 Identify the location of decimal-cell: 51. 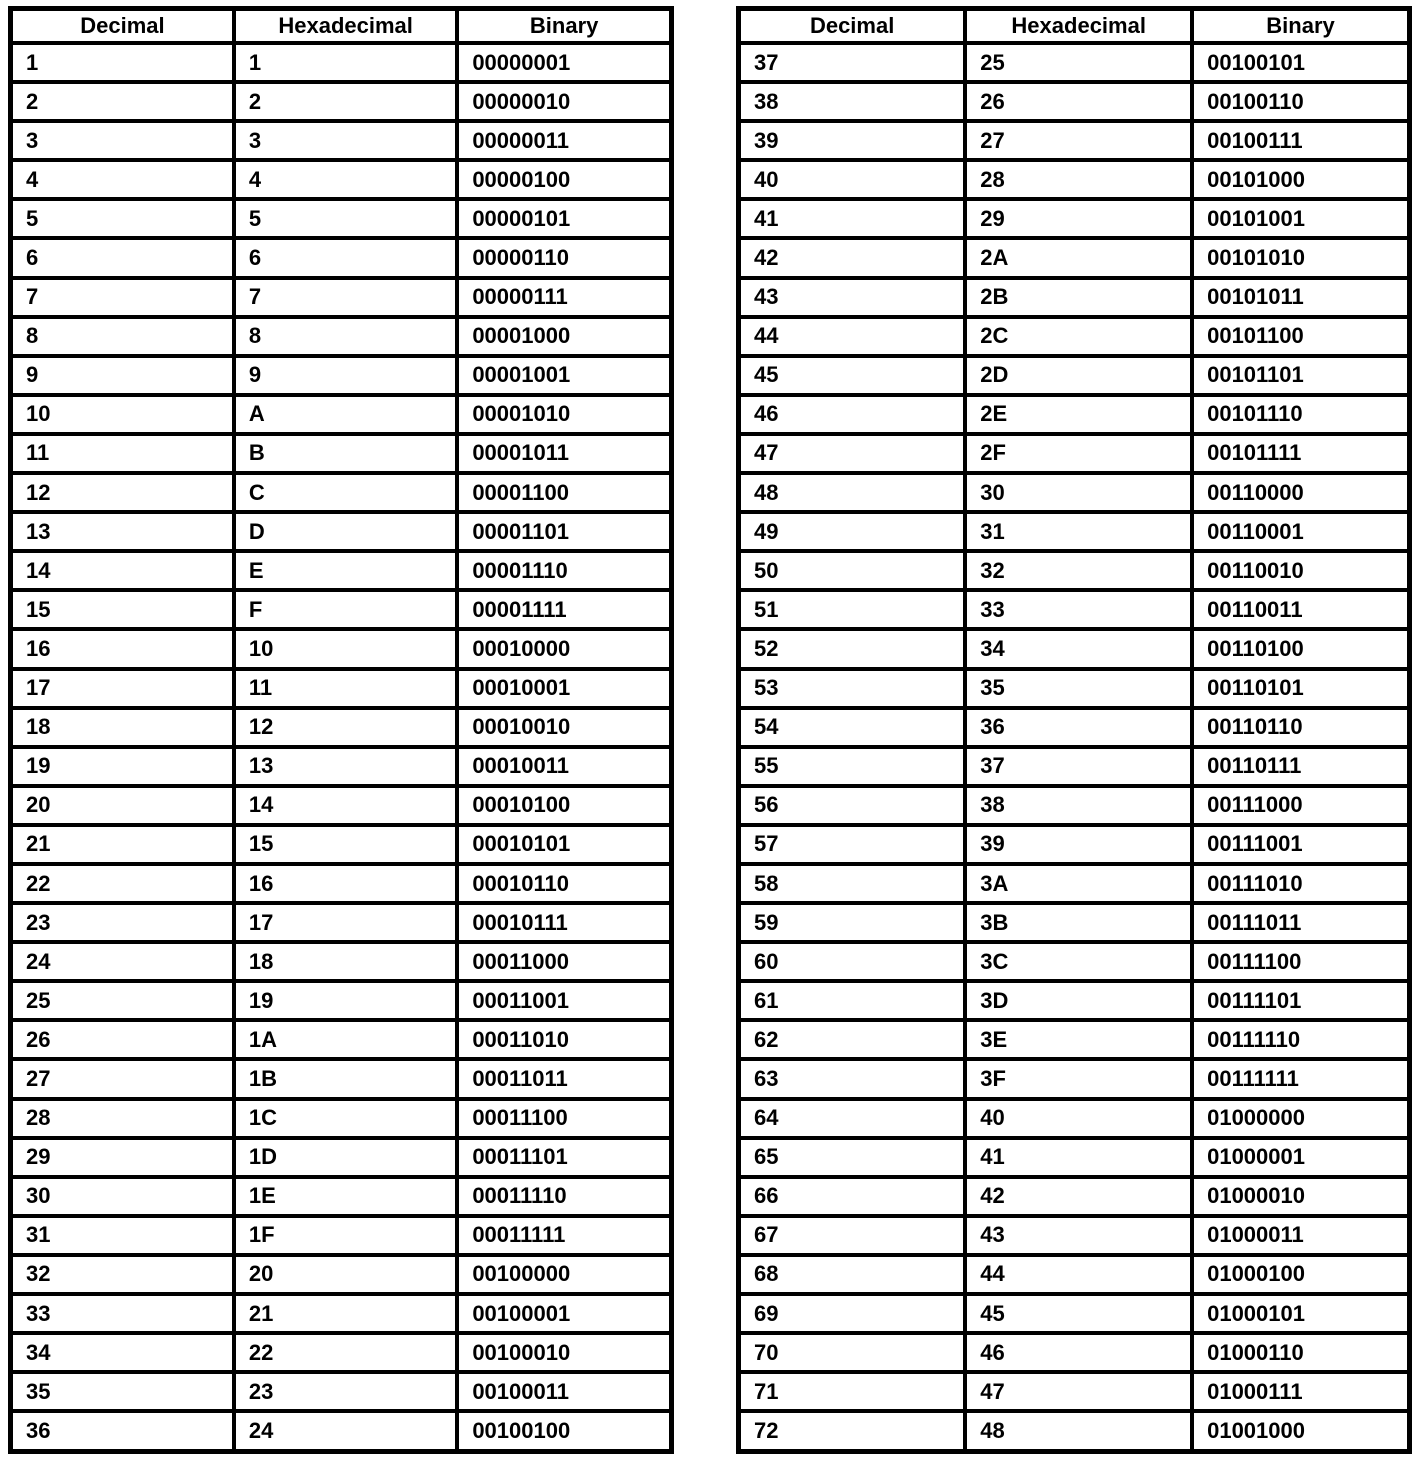
(852, 610).